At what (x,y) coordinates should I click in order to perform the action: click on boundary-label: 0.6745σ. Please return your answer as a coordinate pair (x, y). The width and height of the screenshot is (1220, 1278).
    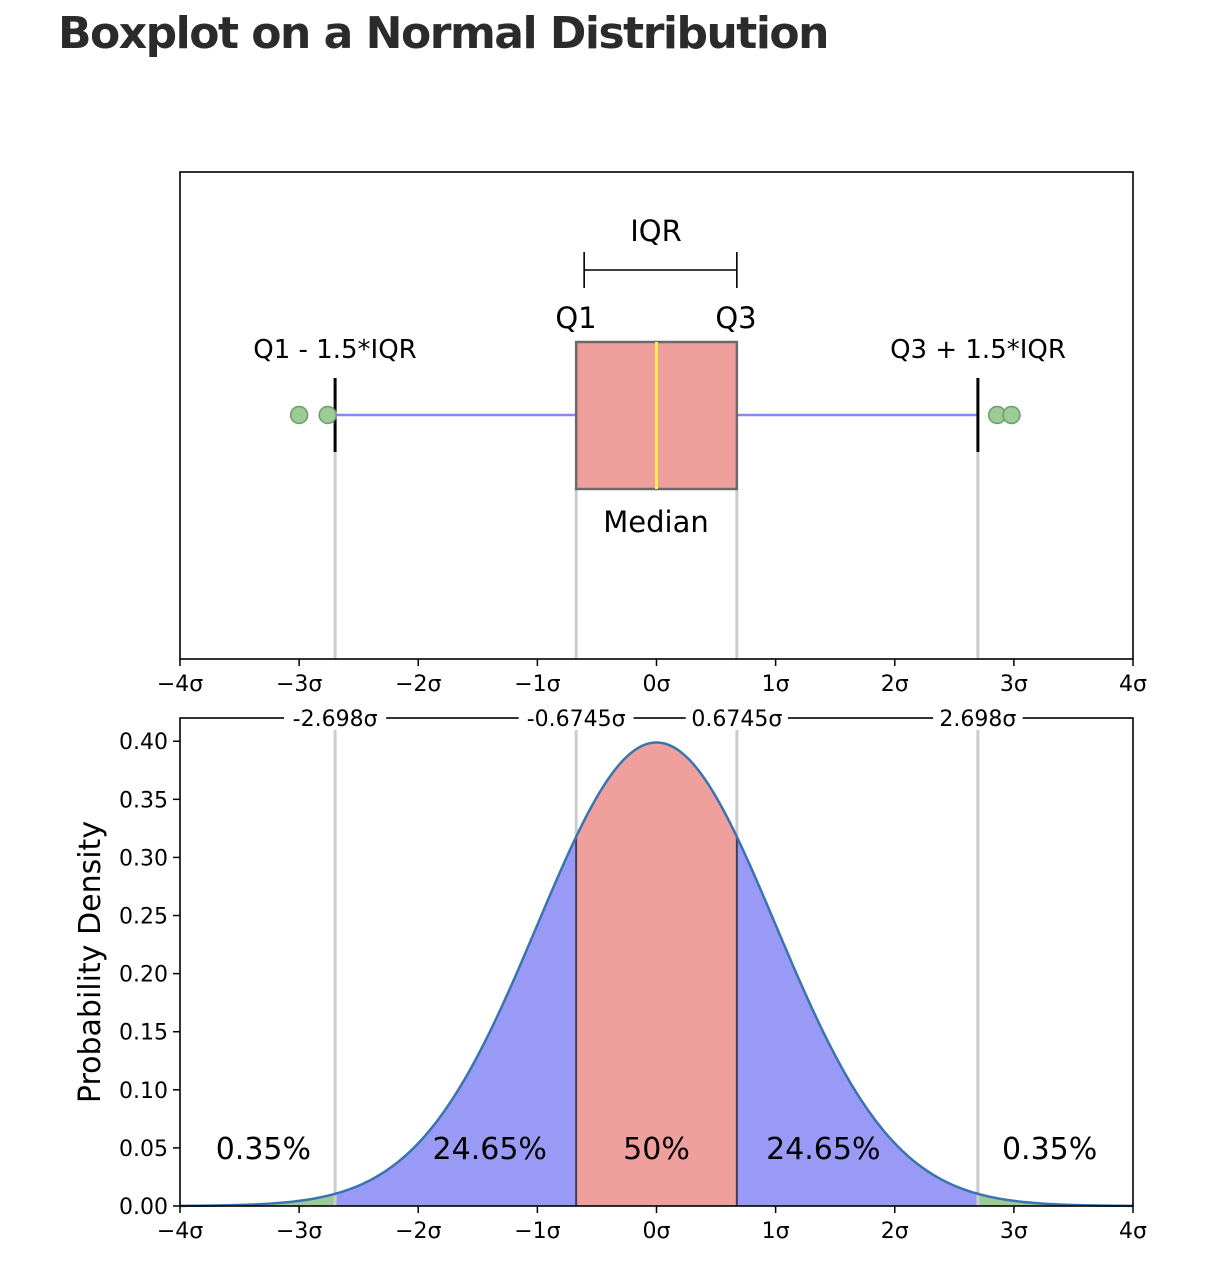
    Looking at the image, I should click on (736, 719).